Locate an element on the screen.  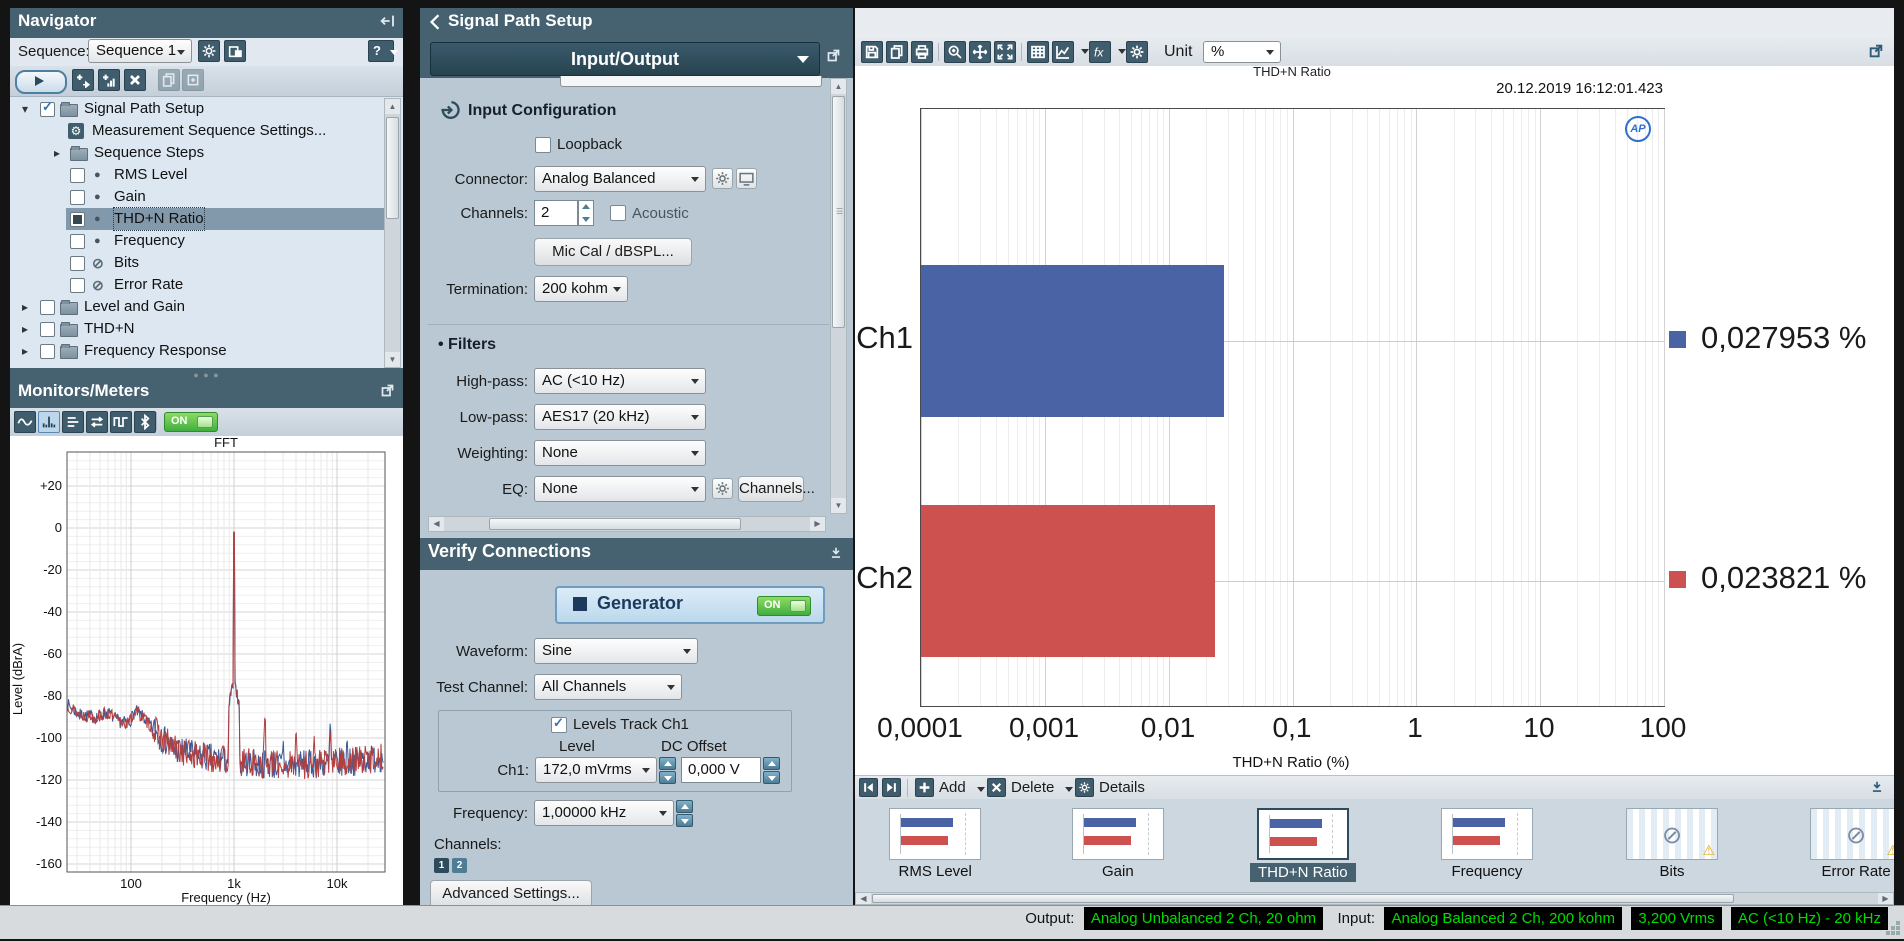
signal-path-hscrollbar: ◀ ▶ is located at coordinates (627, 524).